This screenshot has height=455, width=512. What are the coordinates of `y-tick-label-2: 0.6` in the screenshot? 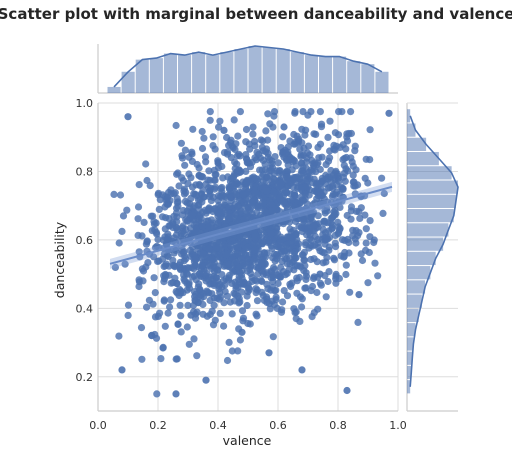 It's located at (85, 240).